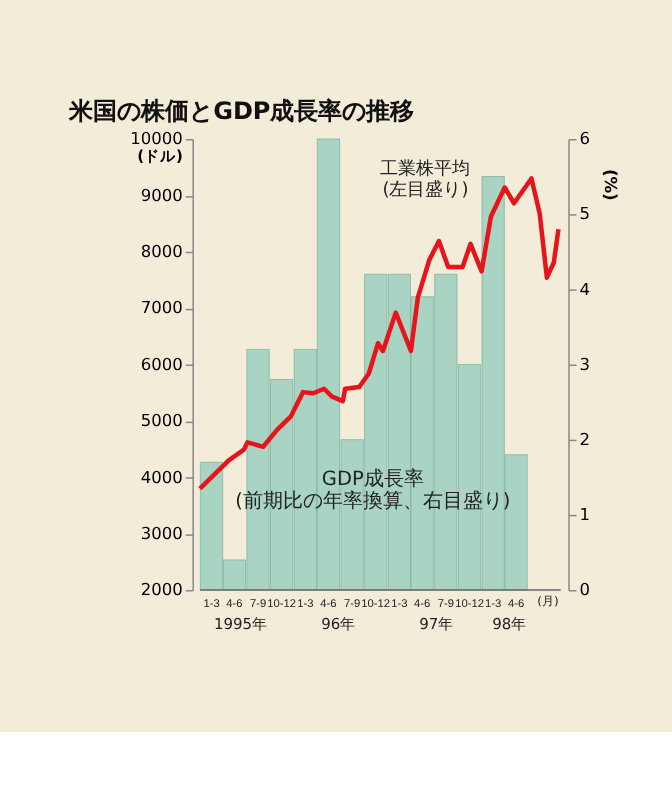  I want to click on text: 98年, so click(510, 624).